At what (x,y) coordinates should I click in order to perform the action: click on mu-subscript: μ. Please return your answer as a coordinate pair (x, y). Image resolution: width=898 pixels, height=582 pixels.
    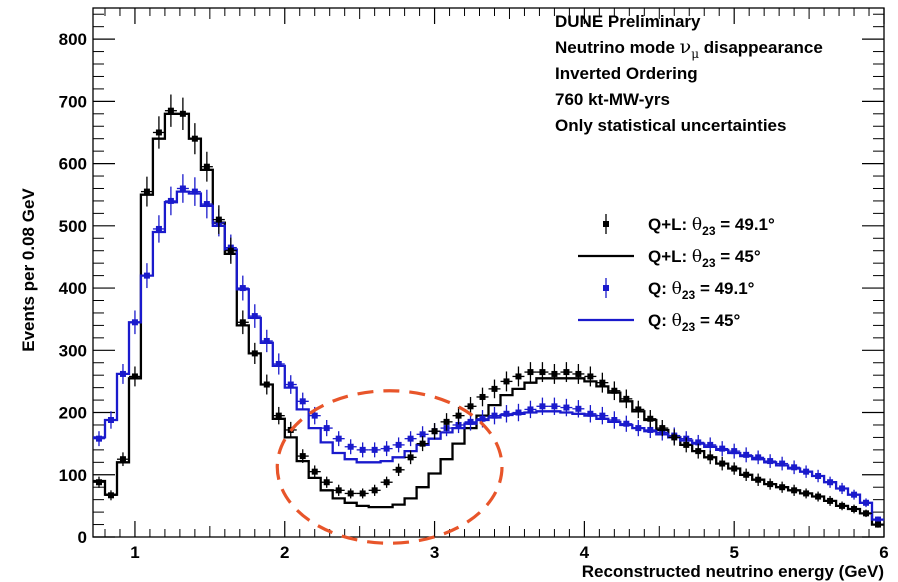
    Looking at the image, I should click on (695, 54).